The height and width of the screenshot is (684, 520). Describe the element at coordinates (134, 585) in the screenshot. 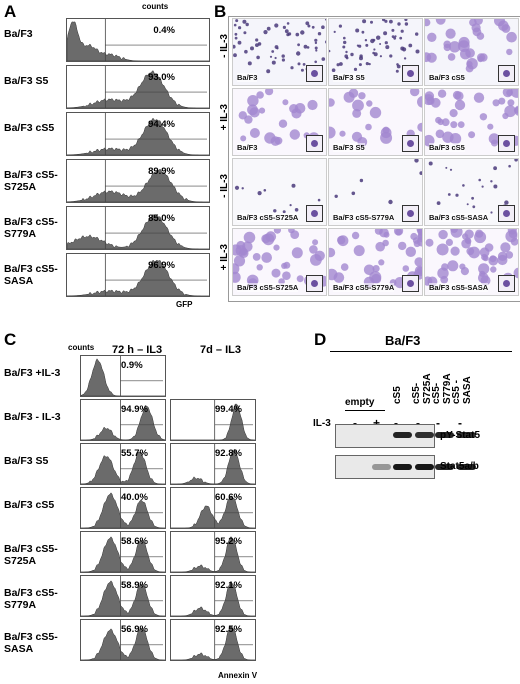

I see `panel-c-percentage-72h: 58.9%` at that location.